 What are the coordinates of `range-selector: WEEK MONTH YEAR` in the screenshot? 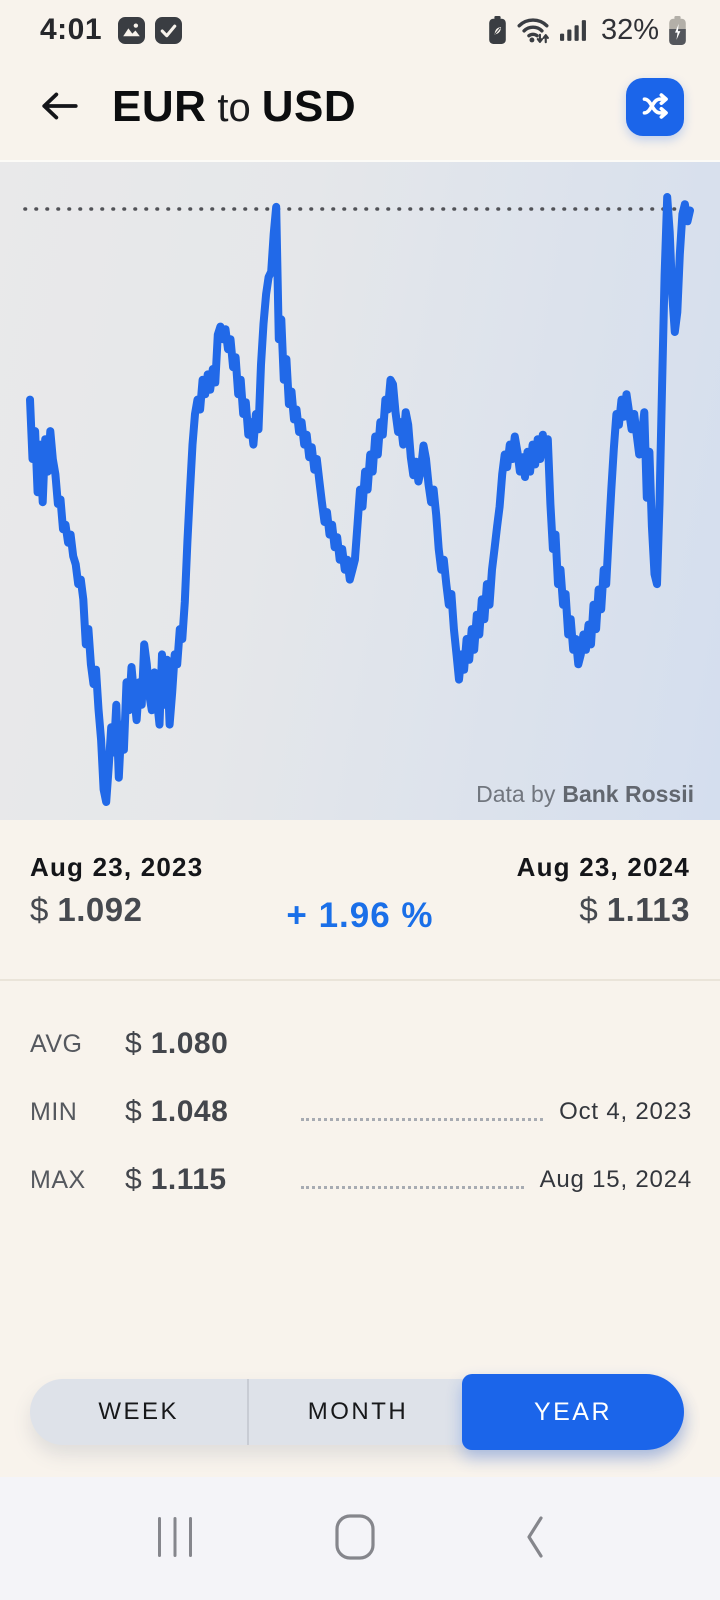 It's located at (360, 1413).